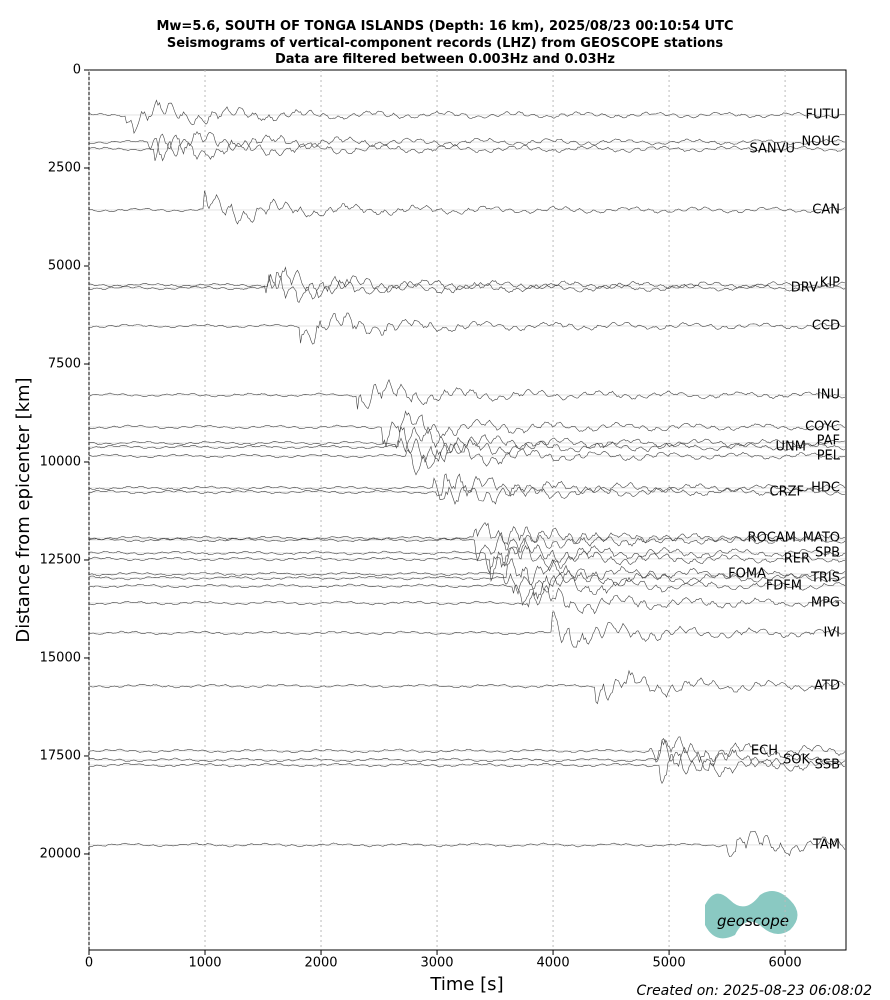  What do you see at coordinates (436, 963) in the screenshot?
I see `x-tick-label: 3000` at bounding box center [436, 963].